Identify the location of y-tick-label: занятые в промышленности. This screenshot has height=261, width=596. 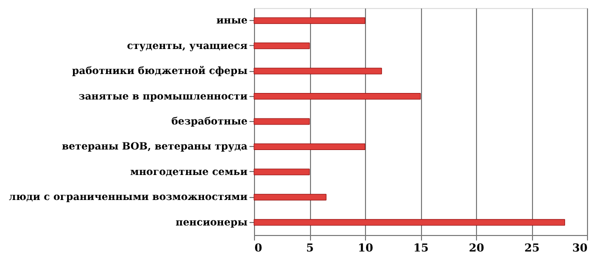
(163, 96).